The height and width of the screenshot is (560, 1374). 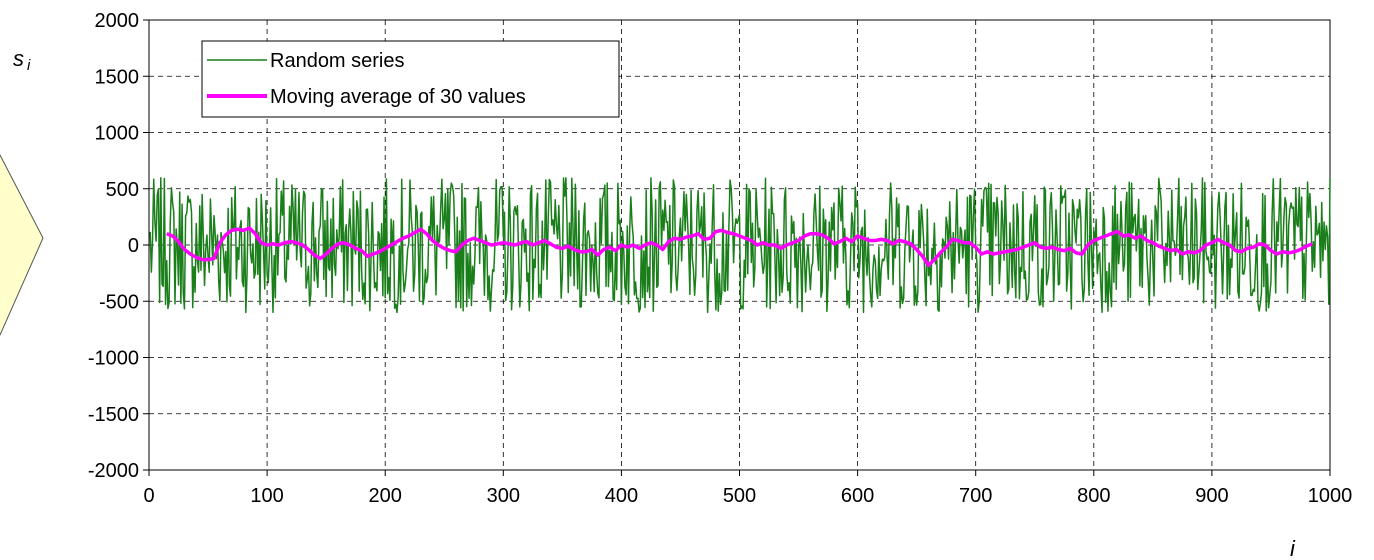 I want to click on y-tick-label: -1000, so click(x=113, y=359).